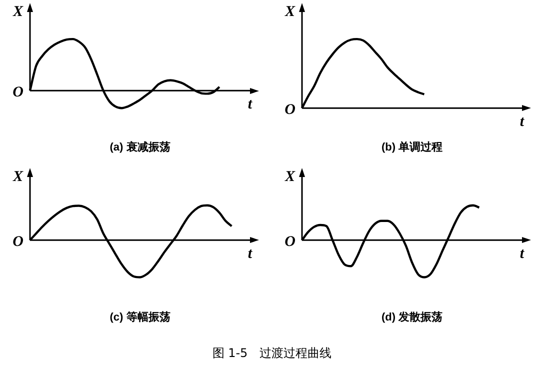 The image size is (544, 388). What do you see at coordinates (140, 147) in the screenshot?
I see `text: (a) 衰减振荡` at bounding box center [140, 147].